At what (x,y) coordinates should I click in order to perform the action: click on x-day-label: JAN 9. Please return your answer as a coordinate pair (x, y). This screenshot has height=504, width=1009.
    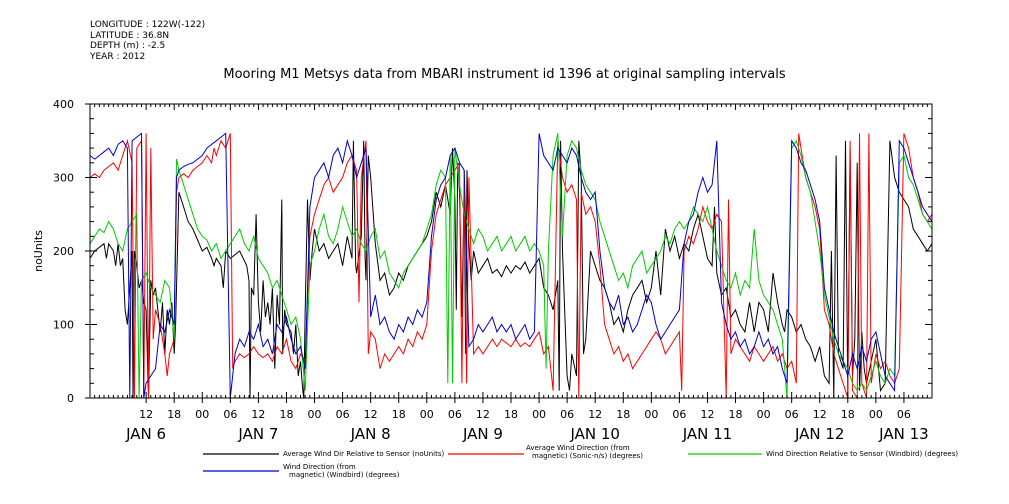
    Looking at the image, I should click on (482, 434).